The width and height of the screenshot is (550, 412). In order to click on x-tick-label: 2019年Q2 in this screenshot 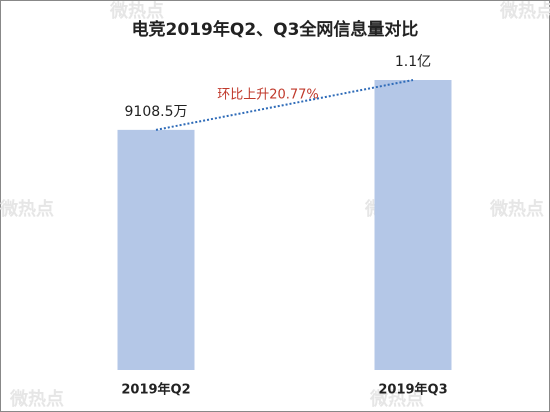, I will do `click(155, 390)`.